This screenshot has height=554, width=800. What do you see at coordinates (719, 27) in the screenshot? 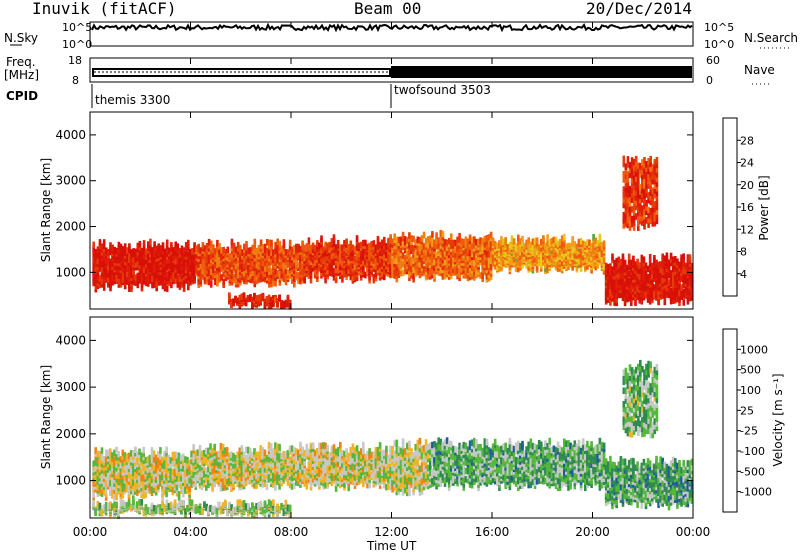
I see `noise-right-tick-top: 10^5` at bounding box center [719, 27].